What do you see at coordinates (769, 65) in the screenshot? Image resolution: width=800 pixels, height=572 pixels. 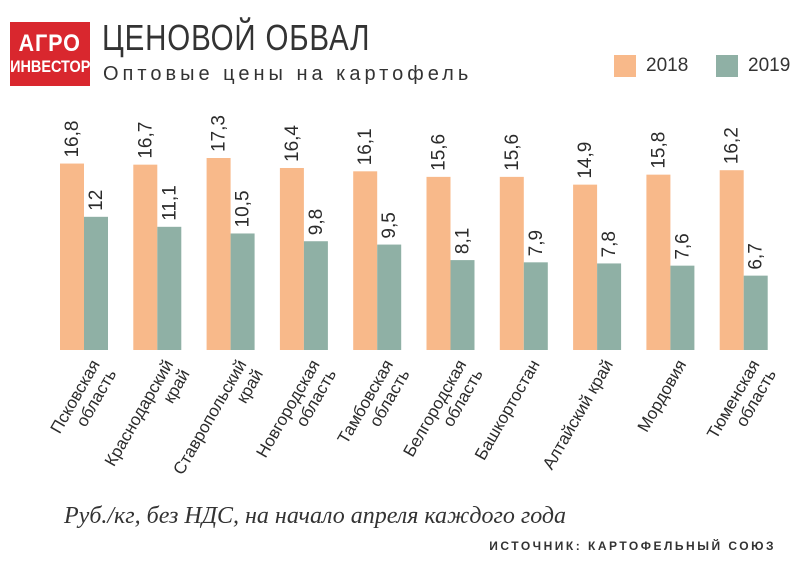 I see `legend-label-2019: 2019` at bounding box center [769, 65].